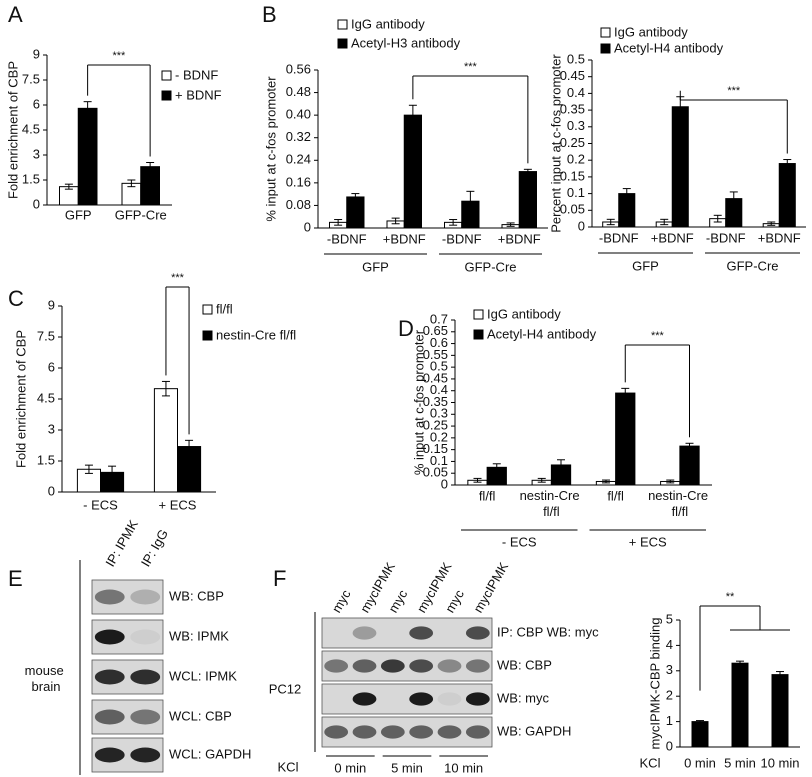 This screenshot has width=812, height=777. I want to click on x-tick-label: fl/fl, so click(487, 495).